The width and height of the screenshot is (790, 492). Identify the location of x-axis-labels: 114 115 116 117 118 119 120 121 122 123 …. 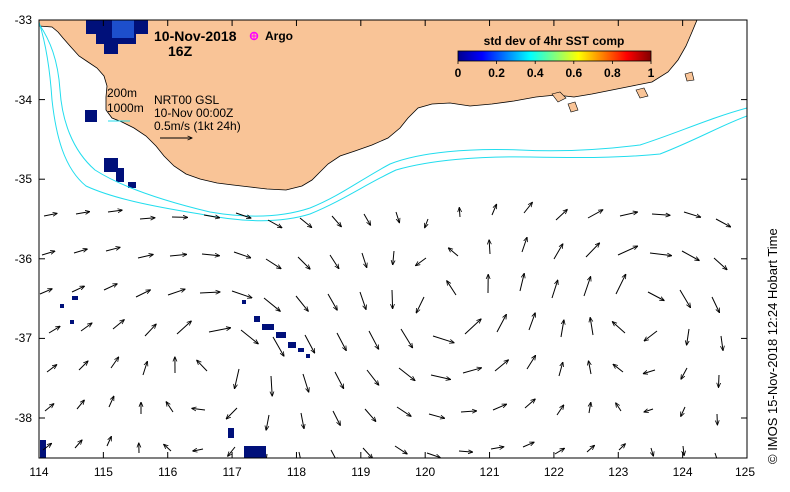
(392, 472).